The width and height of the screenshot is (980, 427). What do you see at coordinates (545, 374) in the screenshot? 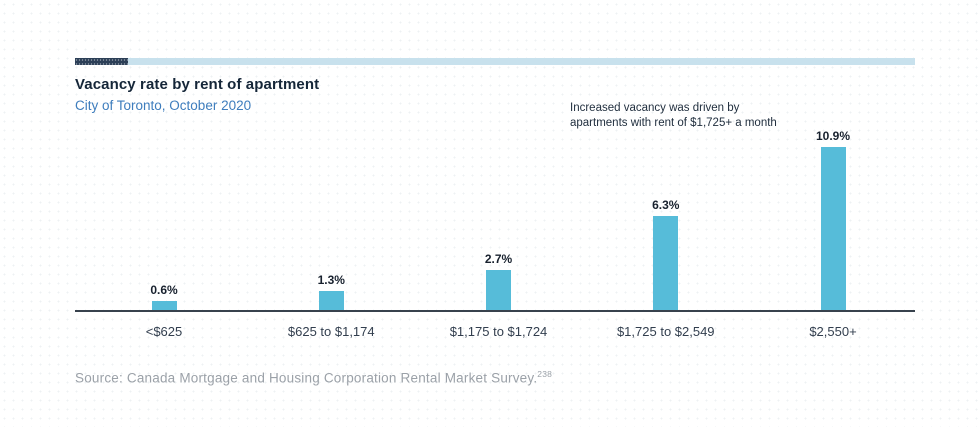
I see `source-footnote-number: 238` at bounding box center [545, 374].